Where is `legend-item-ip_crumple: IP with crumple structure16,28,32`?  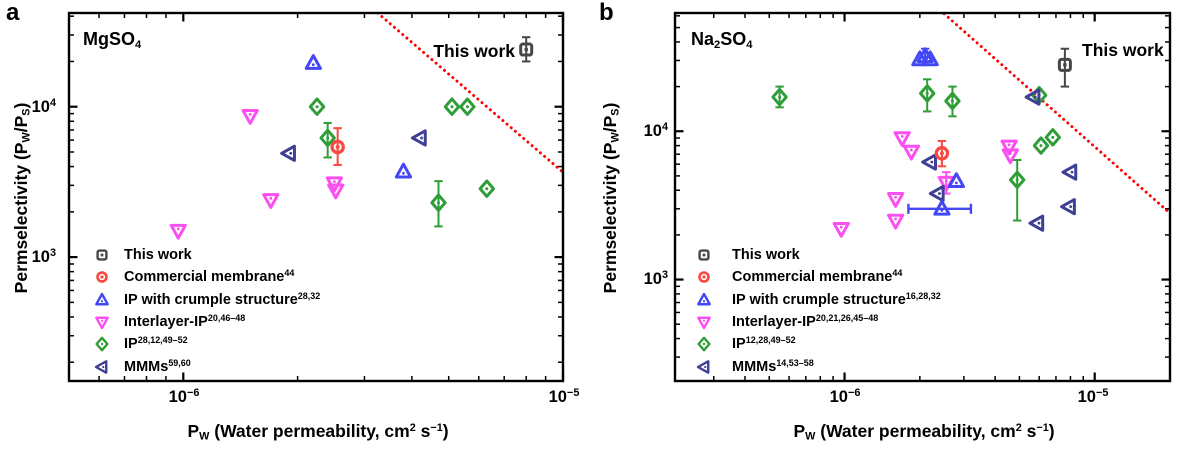
legend-item-ip_crumple: IP with crumple structure16,28,32 is located at coordinates (816, 300).